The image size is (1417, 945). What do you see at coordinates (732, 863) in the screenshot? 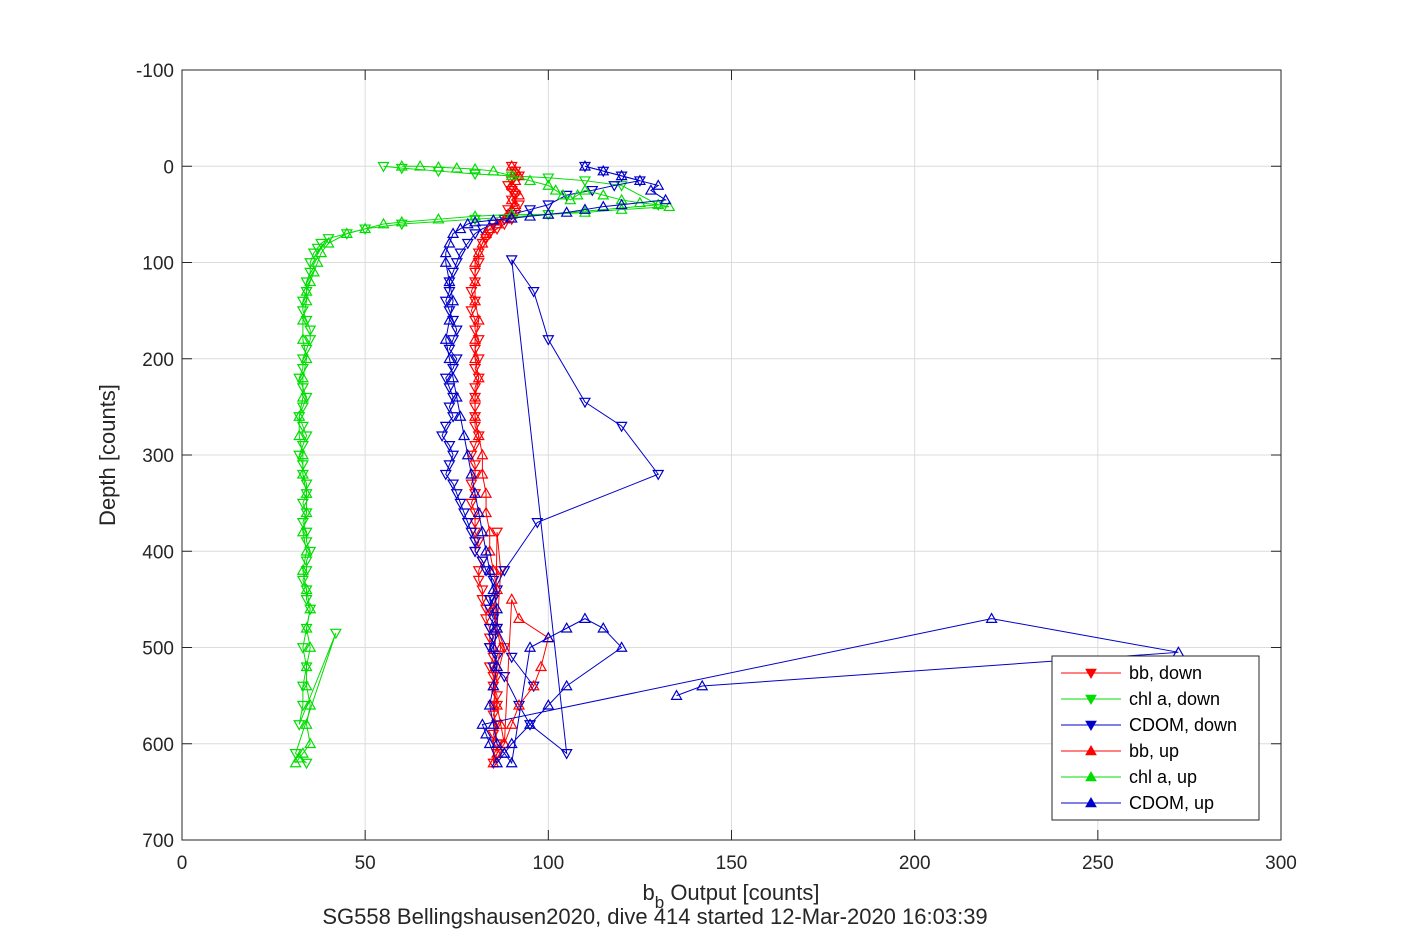
I see `x-tick-label: 150` at bounding box center [732, 863].